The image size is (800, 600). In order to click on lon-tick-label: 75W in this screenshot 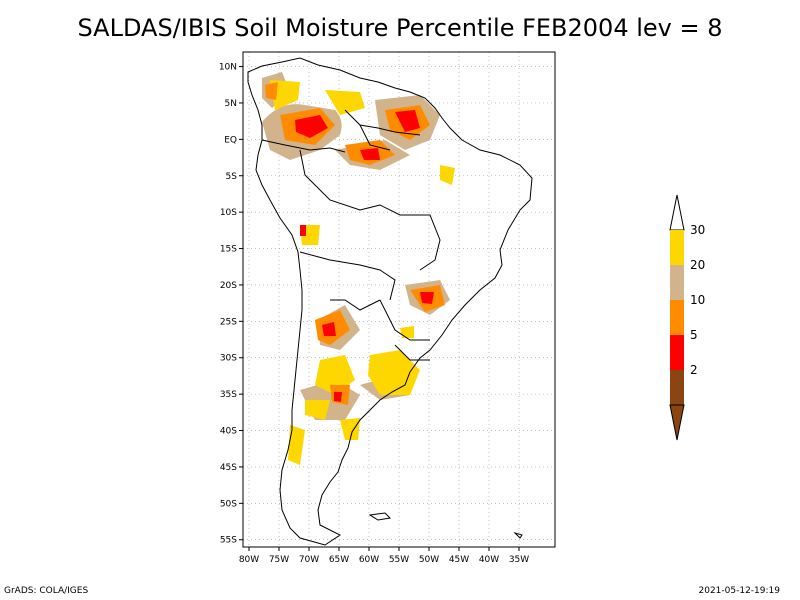, I will do `click(279, 560)`.